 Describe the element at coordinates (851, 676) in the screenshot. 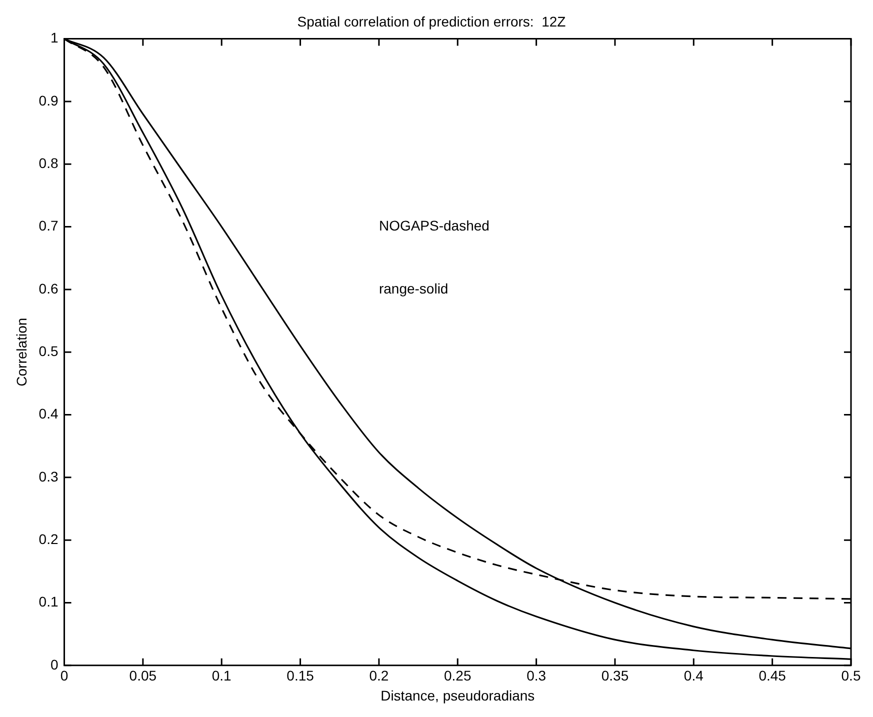

I see `x-tick-label: 0.5` at that location.